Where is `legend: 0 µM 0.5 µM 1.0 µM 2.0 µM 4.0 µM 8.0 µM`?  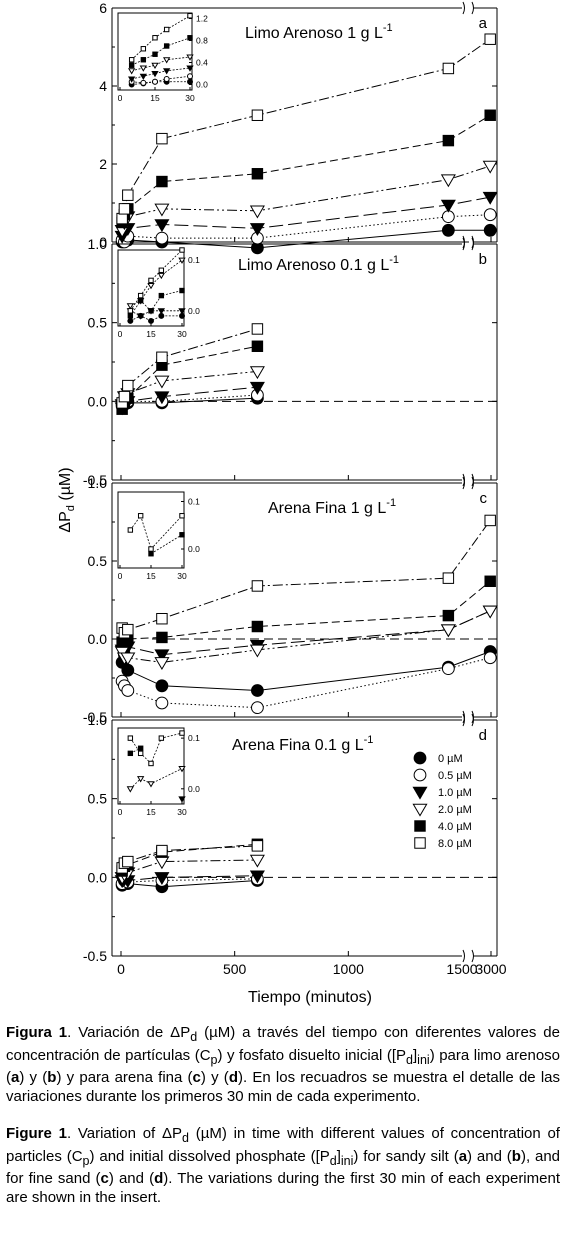 legend: 0 µM 0.5 µM 1.0 µM 2.0 µM 4.0 µM 8.0 µM is located at coordinates (442, 800).